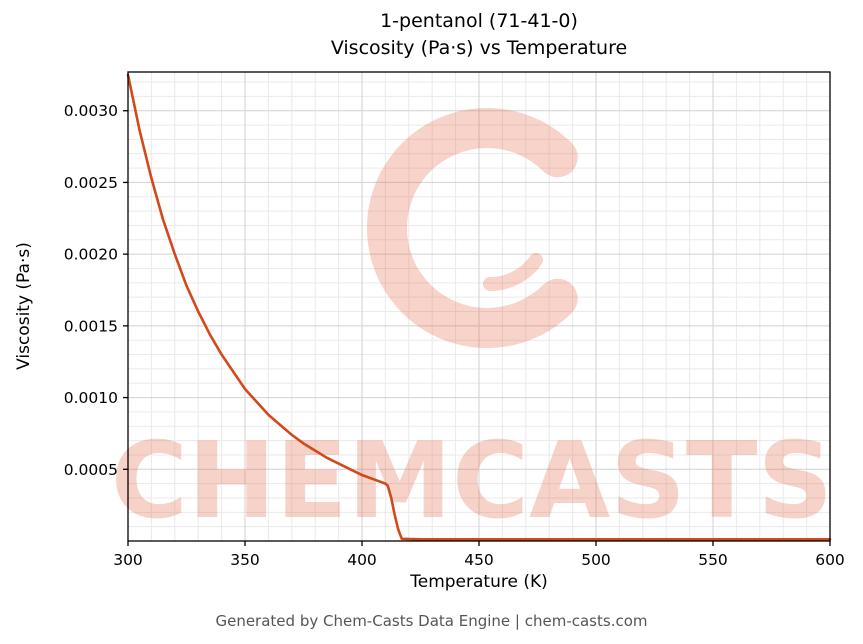  Describe the element at coordinates (128, 560) in the screenshot. I see `x-tick-label: 300` at that location.